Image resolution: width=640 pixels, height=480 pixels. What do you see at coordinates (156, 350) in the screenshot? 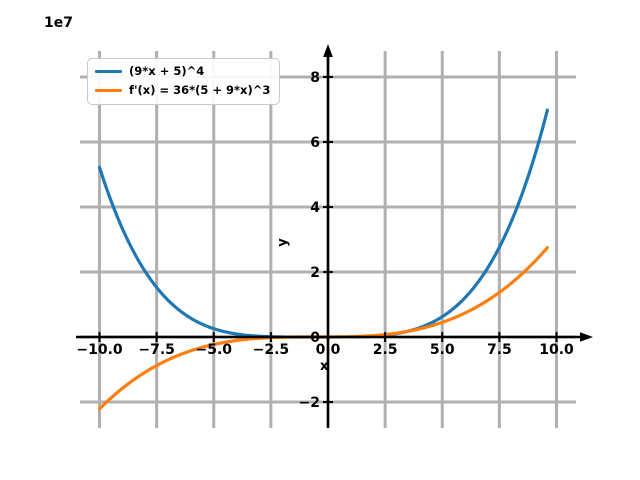
I see `x-tick-label: −7.5` at bounding box center [156, 350].